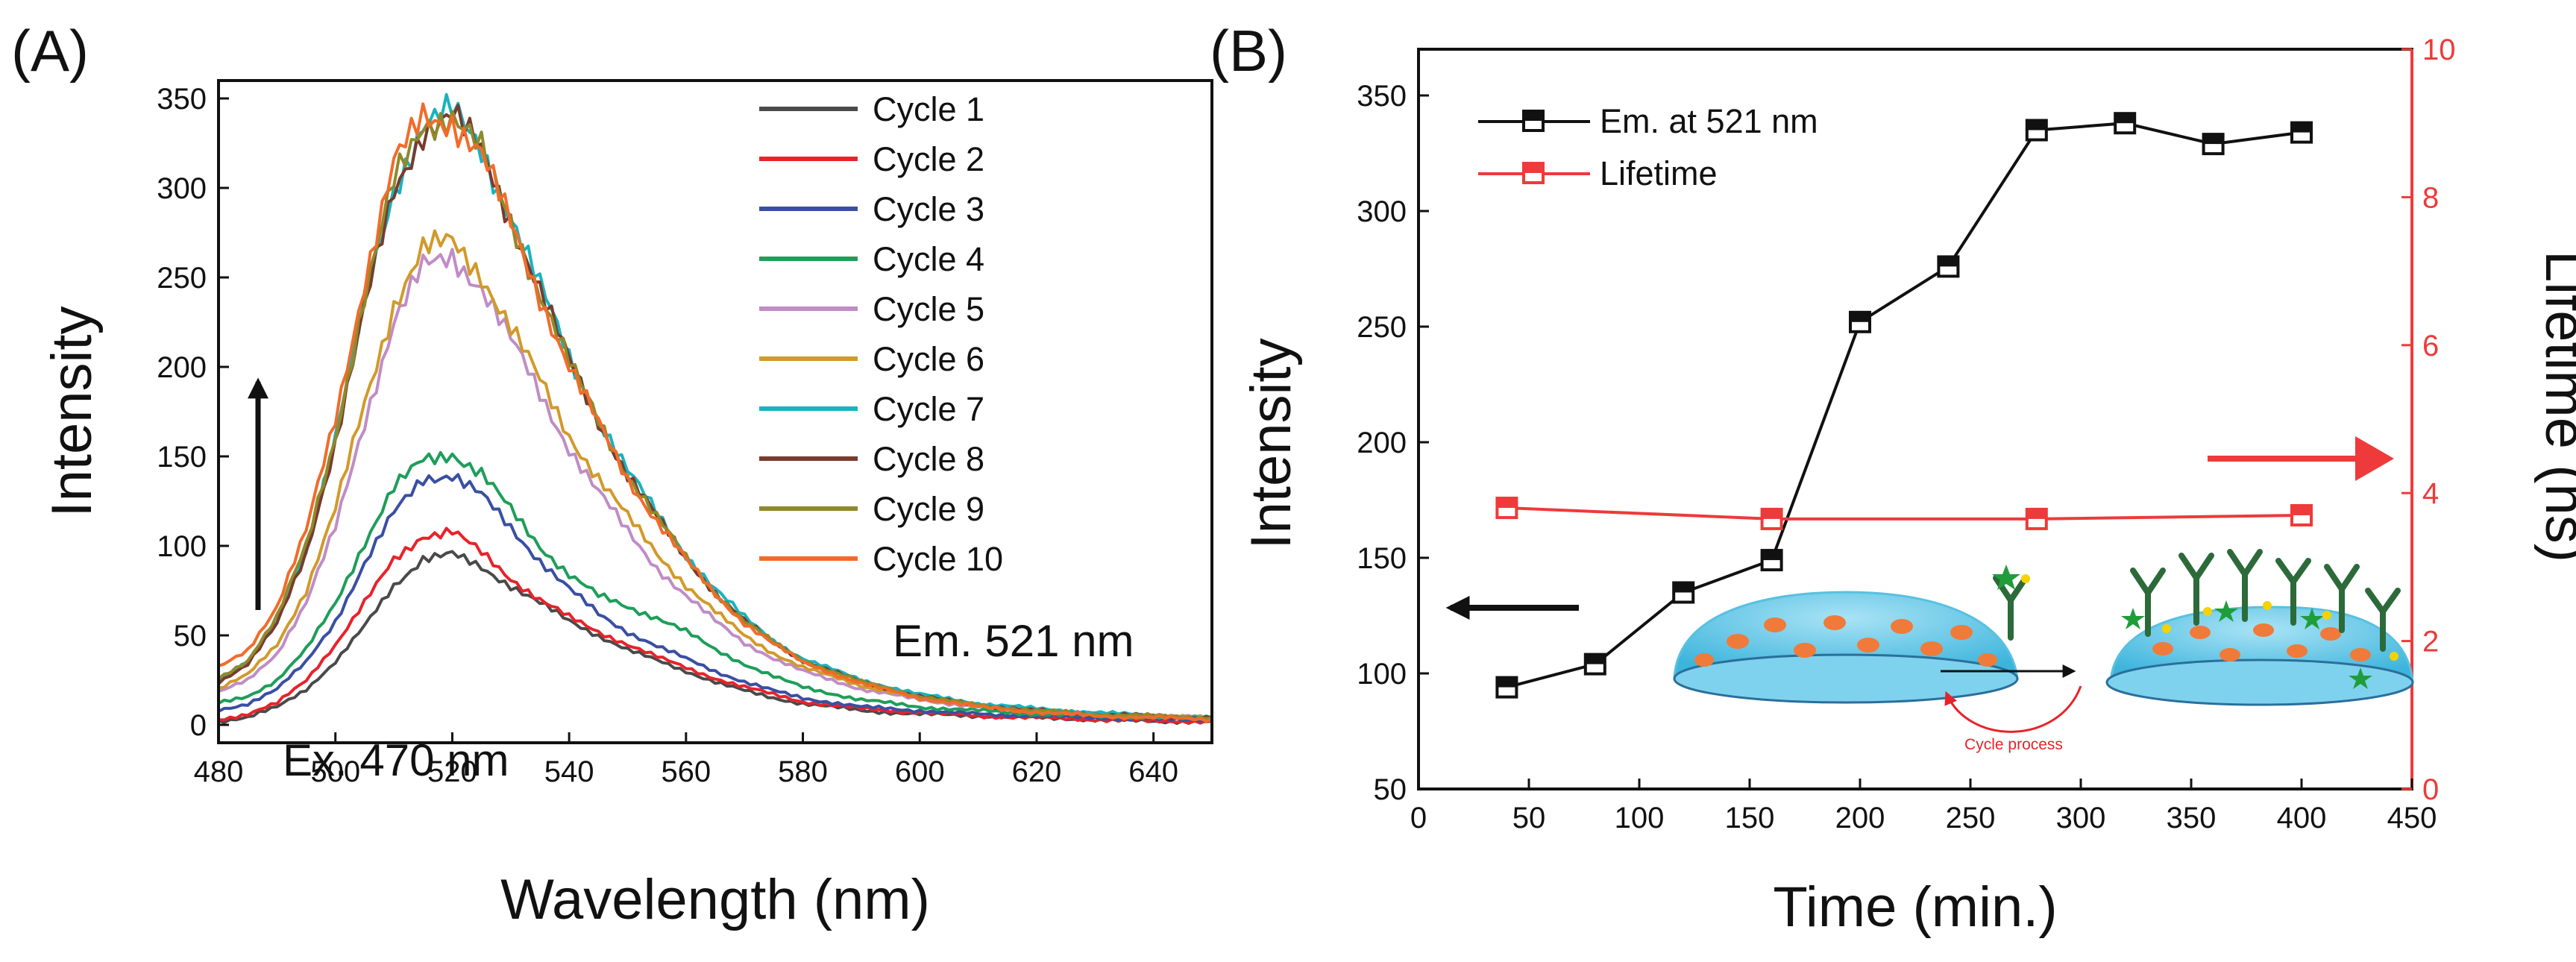  Describe the element at coordinates (929, 359) in the screenshot. I see `legend-label-6: Cycle 6` at that location.